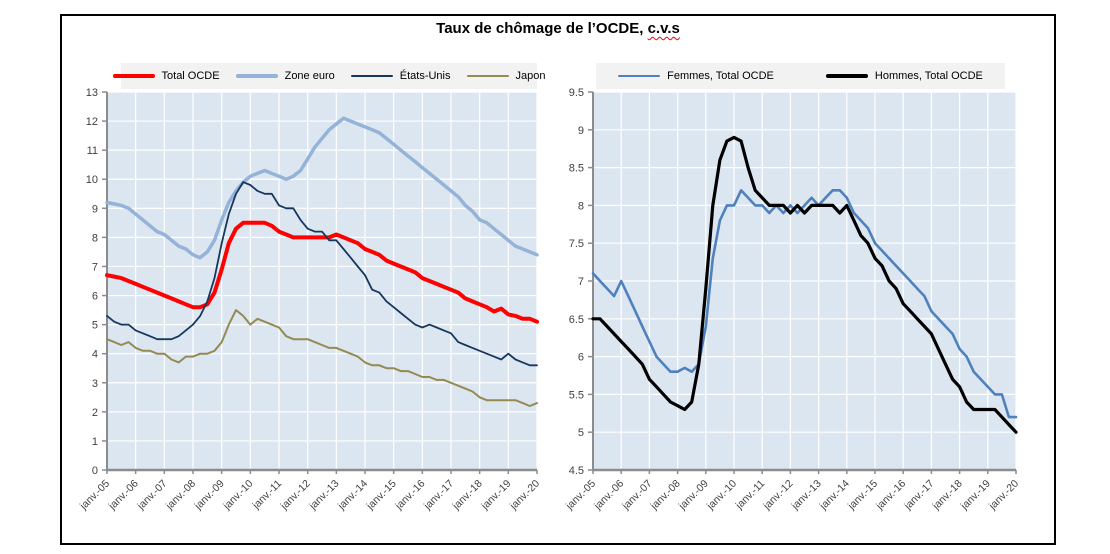  What do you see at coordinates (425, 76) in the screenshot?
I see `legend-label: États-Unis` at bounding box center [425, 76].